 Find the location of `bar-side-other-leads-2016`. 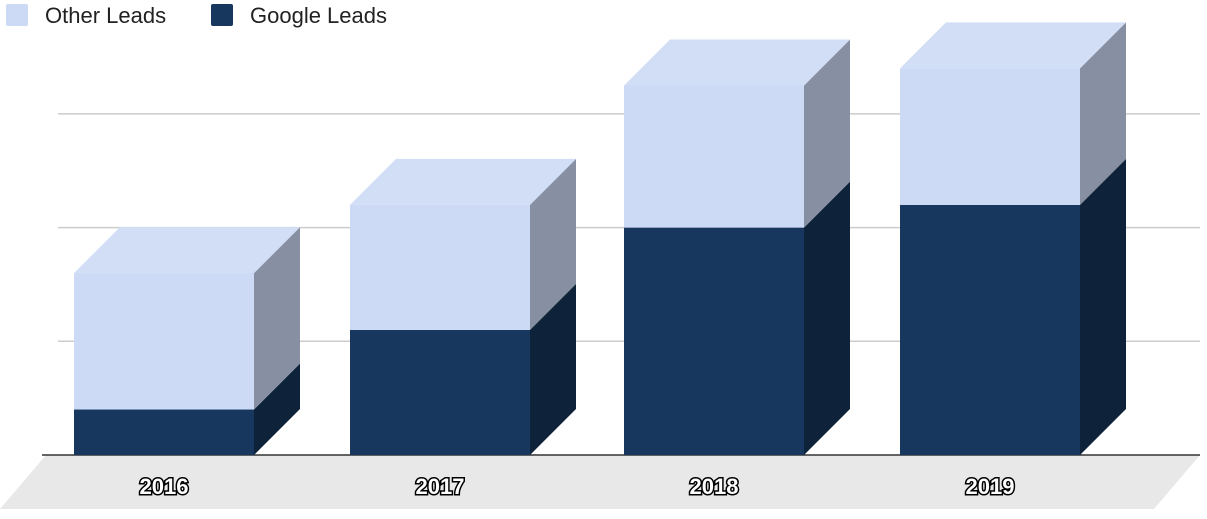

bar-side-other-leads-2016 is located at coordinates (277, 318).